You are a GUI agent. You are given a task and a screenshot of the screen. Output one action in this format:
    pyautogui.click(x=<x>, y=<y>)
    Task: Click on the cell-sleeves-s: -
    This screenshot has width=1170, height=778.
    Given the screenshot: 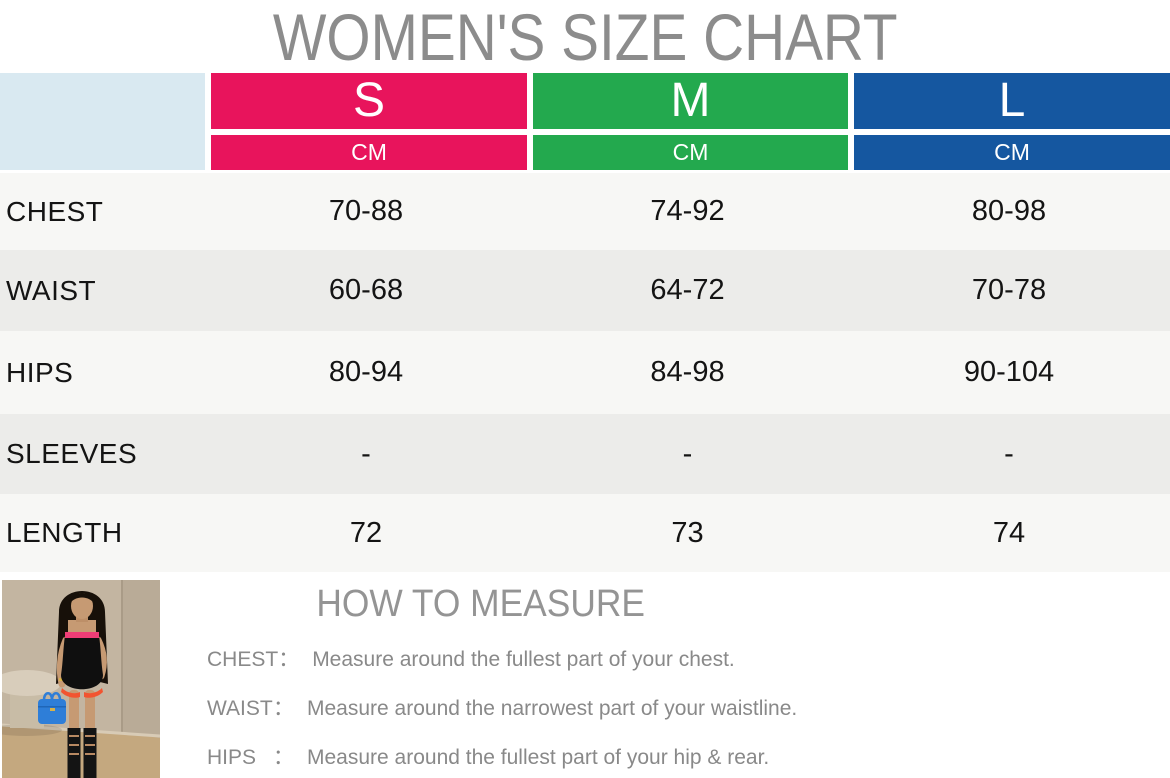 What is the action you would take?
    pyautogui.click(x=366, y=453)
    